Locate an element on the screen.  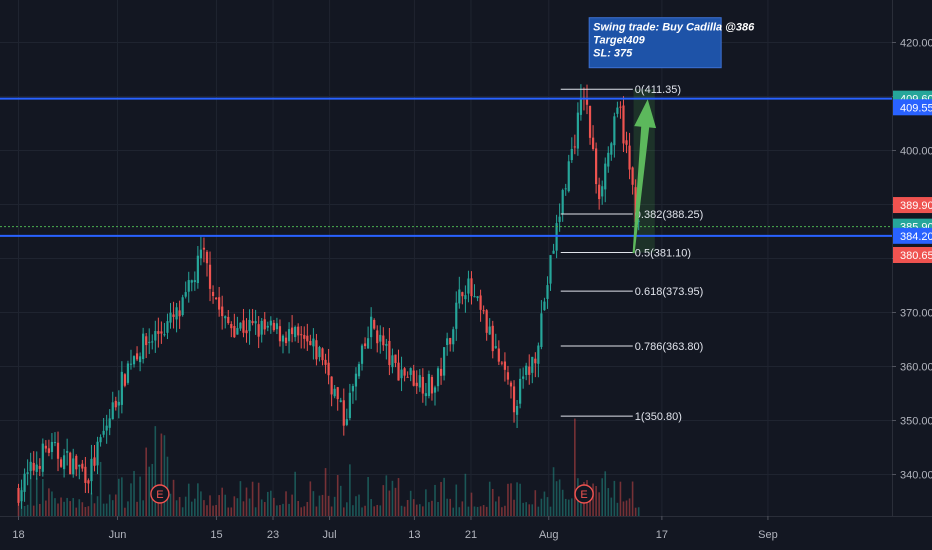
earnings-marker-circle is located at coordinates (160, 494).